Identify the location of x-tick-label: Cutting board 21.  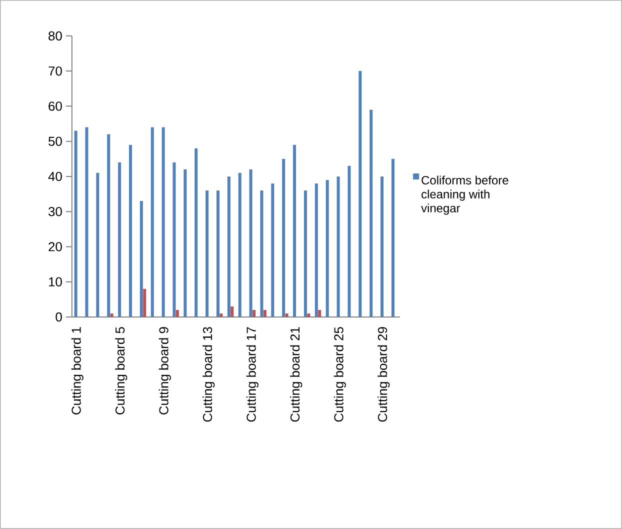
(296, 374).